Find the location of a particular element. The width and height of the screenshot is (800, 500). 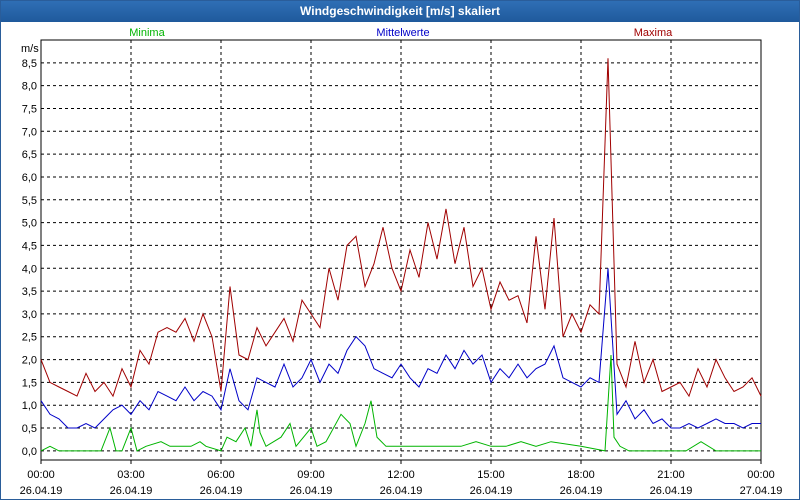

x-tick-time: 06:00 is located at coordinates (221, 475).